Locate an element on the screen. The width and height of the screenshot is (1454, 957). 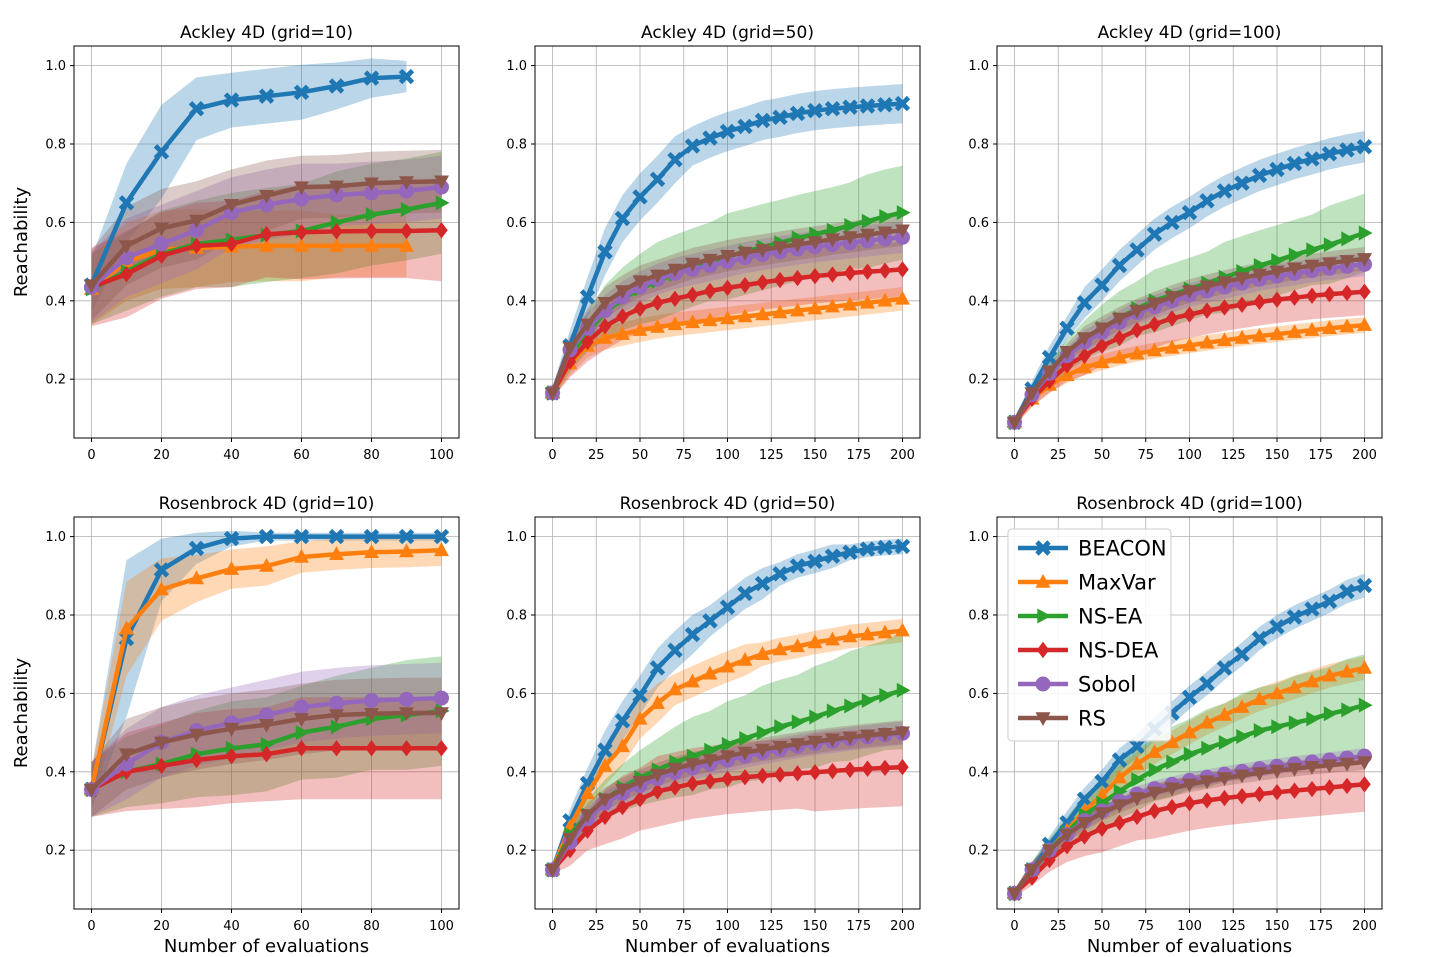
band-maxvar is located at coordinates (266, 671).